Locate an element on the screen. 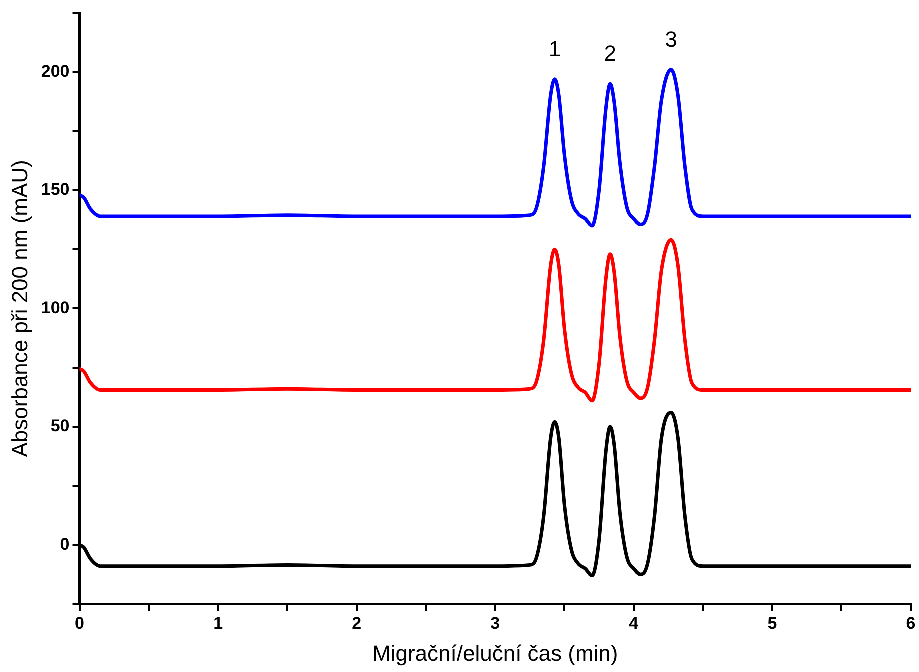 The height and width of the screenshot is (672, 919). x-tick-label: 1 is located at coordinates (219, 624).